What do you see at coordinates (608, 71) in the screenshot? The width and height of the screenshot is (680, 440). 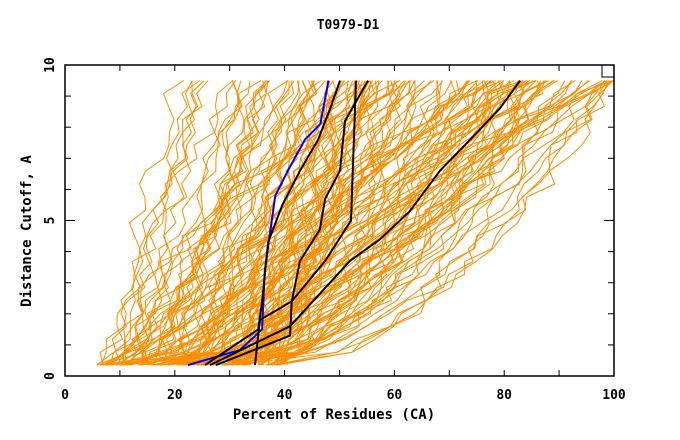 I see `corner-box` at bounding box center [608, 71].